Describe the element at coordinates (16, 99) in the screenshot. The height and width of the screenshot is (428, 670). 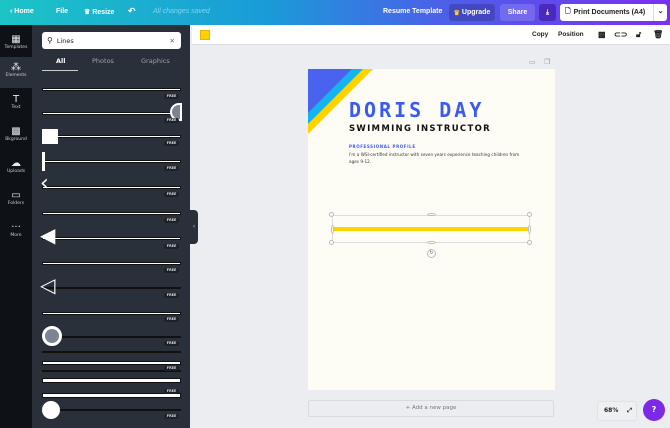
I see `text-icon: T` at that location.